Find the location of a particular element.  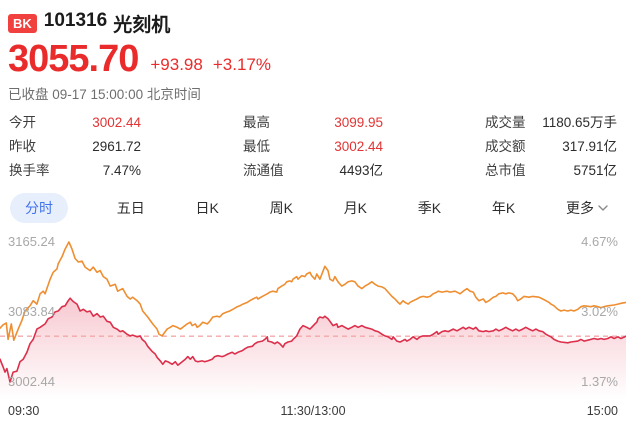

tab-more-label: 更多 is located at coordinates (579, 208).